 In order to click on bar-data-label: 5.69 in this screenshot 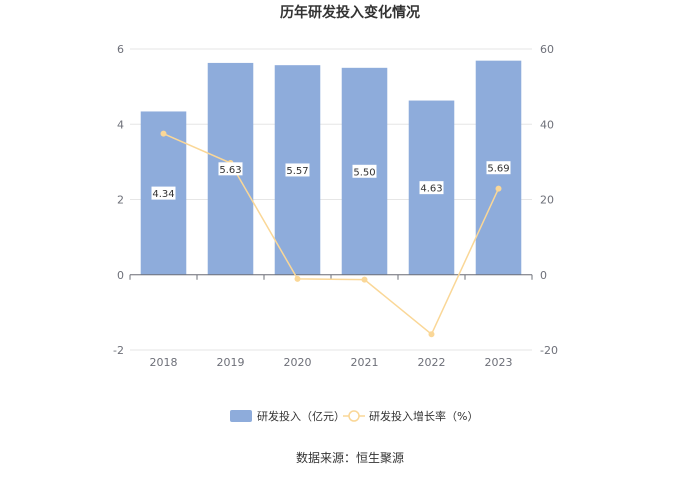, I will do `click(498, 169)`.